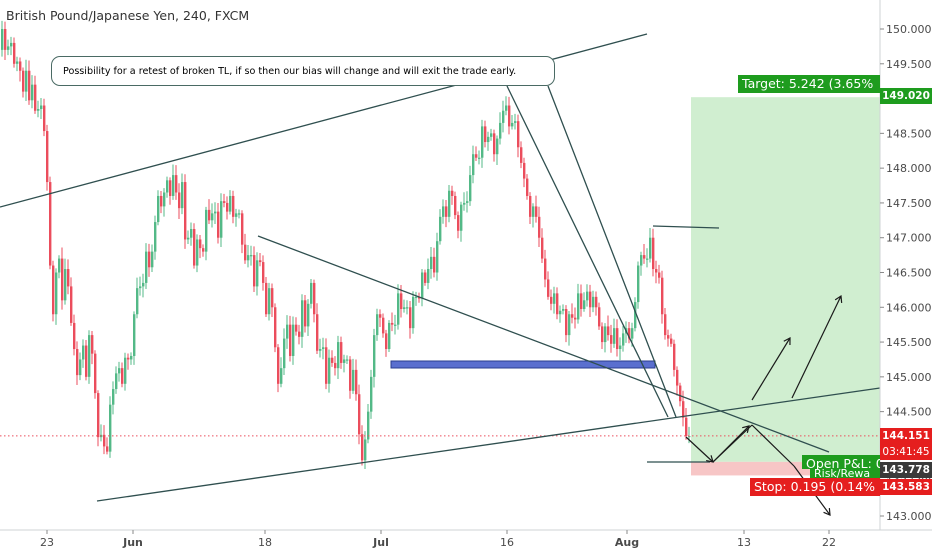 The image size is (932, 550). I want to click on resistance-flag-line, so click(686, 227).